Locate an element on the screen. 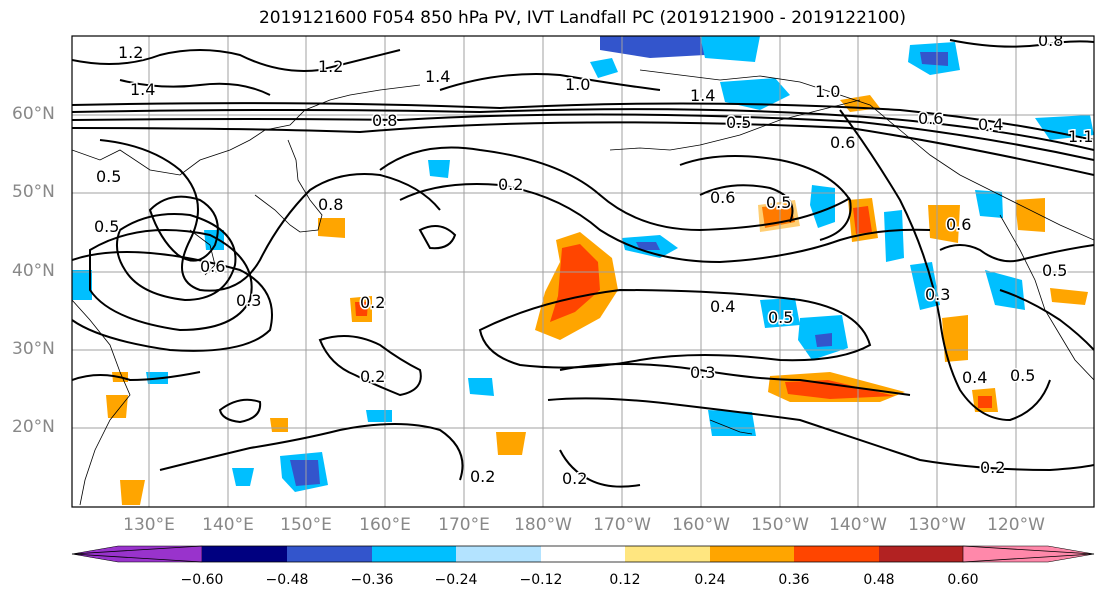 This screenshot has width=1105, height=601. colorbar-tick: −0.36 is located at coordinates (372, 580).